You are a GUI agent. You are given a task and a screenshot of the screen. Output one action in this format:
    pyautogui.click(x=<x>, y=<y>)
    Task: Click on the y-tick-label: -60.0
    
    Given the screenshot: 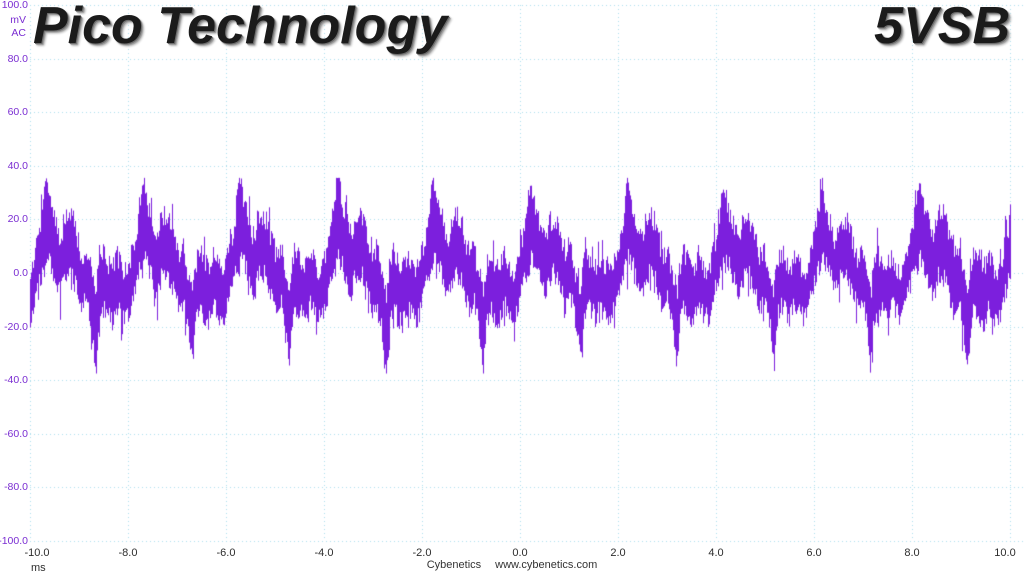 What is the action you would take?
    pyautogui.click(x=16, y=433)
    